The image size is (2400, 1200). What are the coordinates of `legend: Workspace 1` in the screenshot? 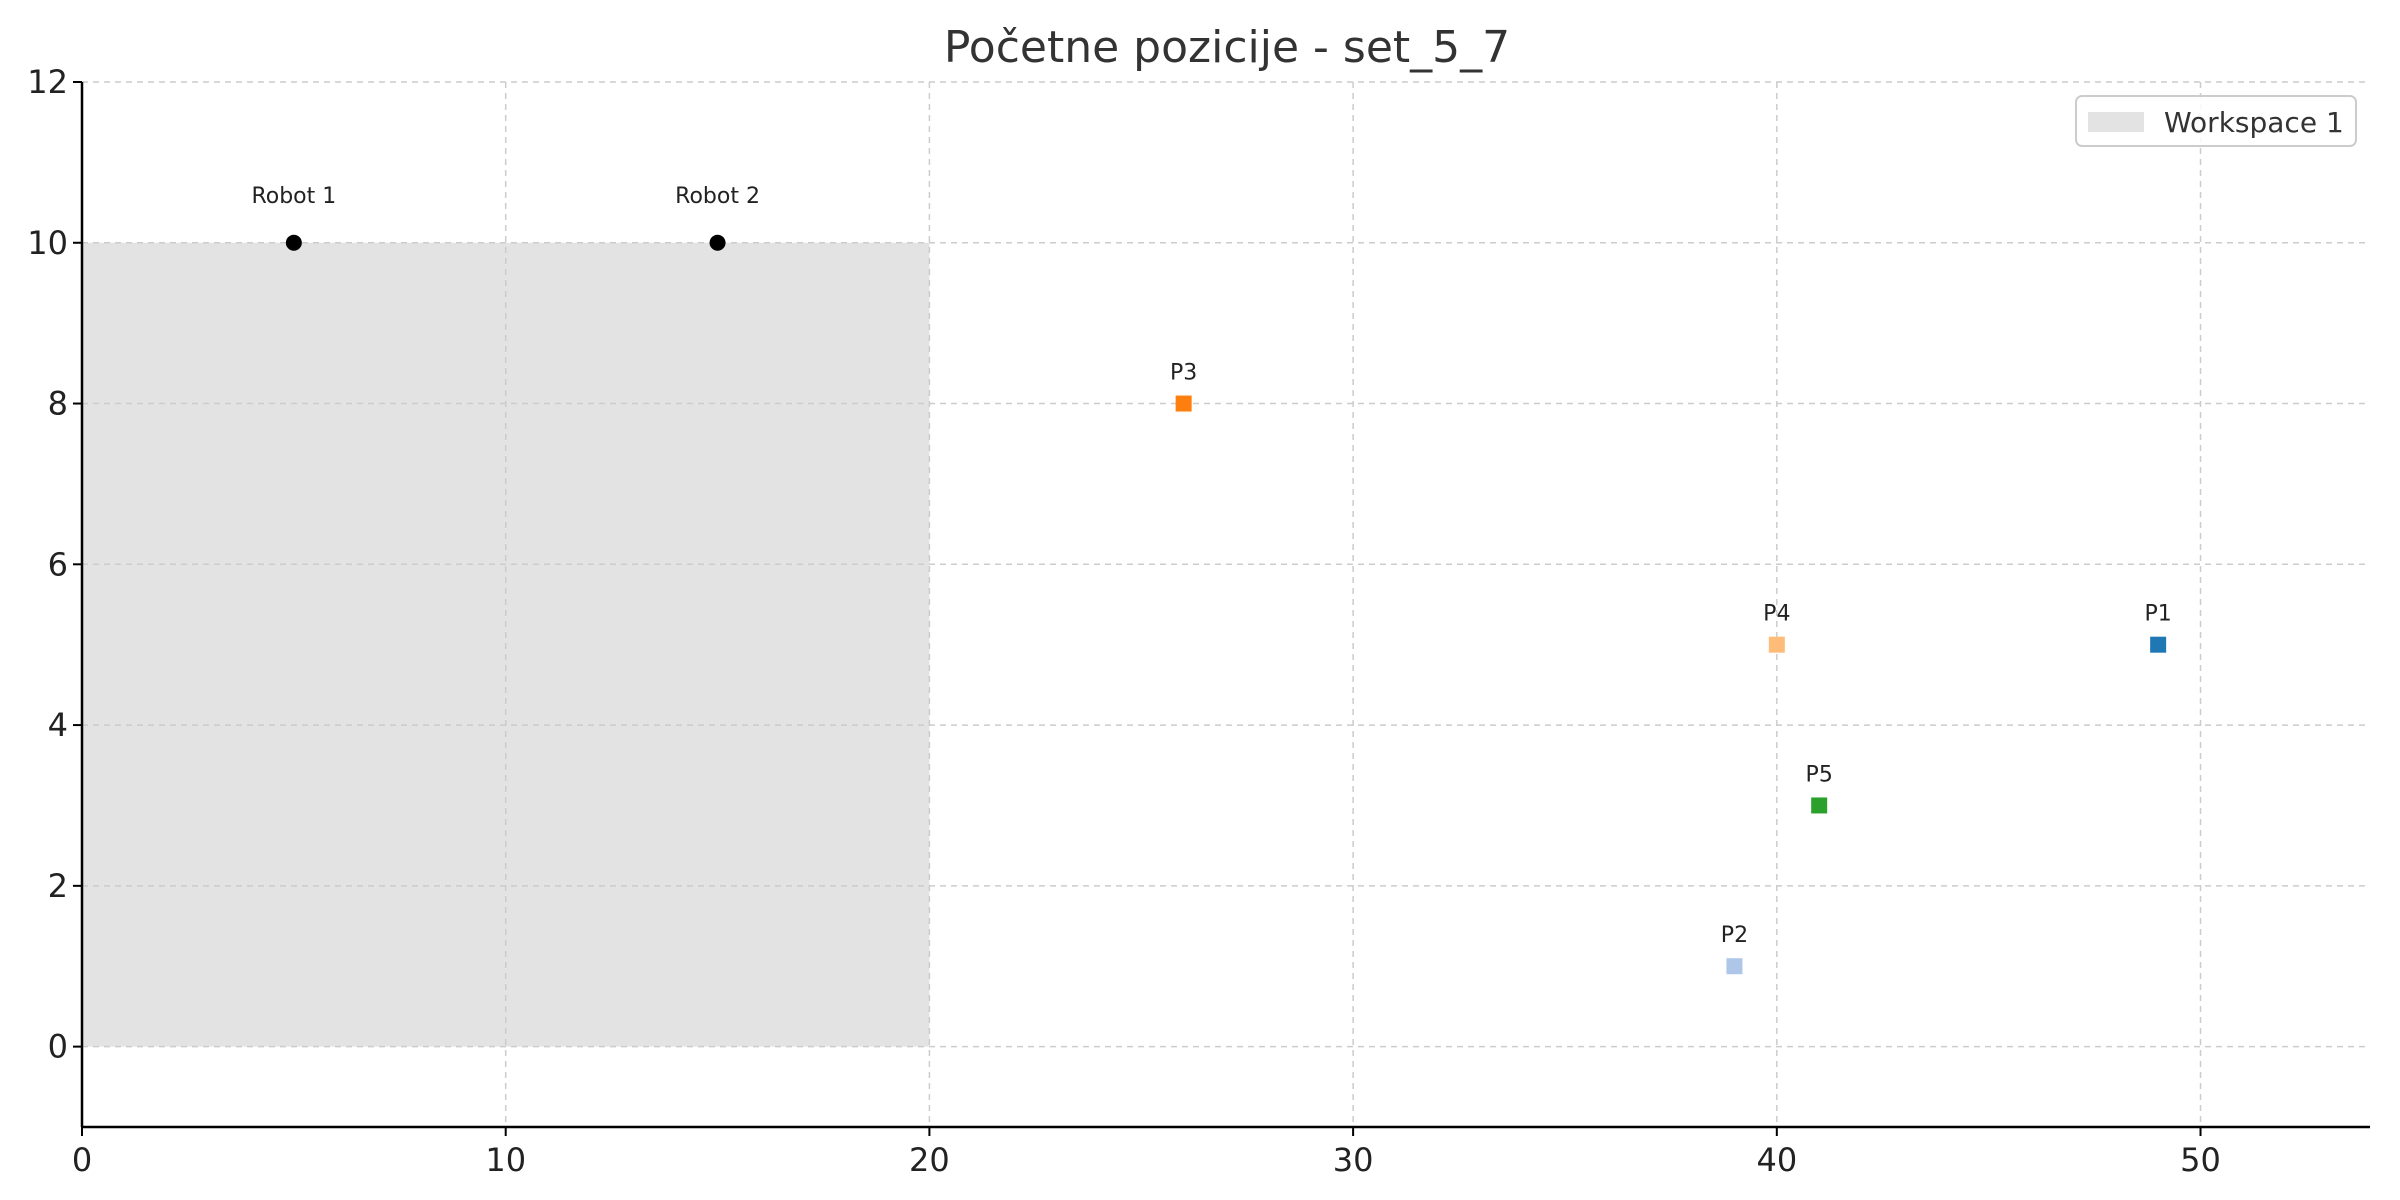 It's located at (2216, 121).